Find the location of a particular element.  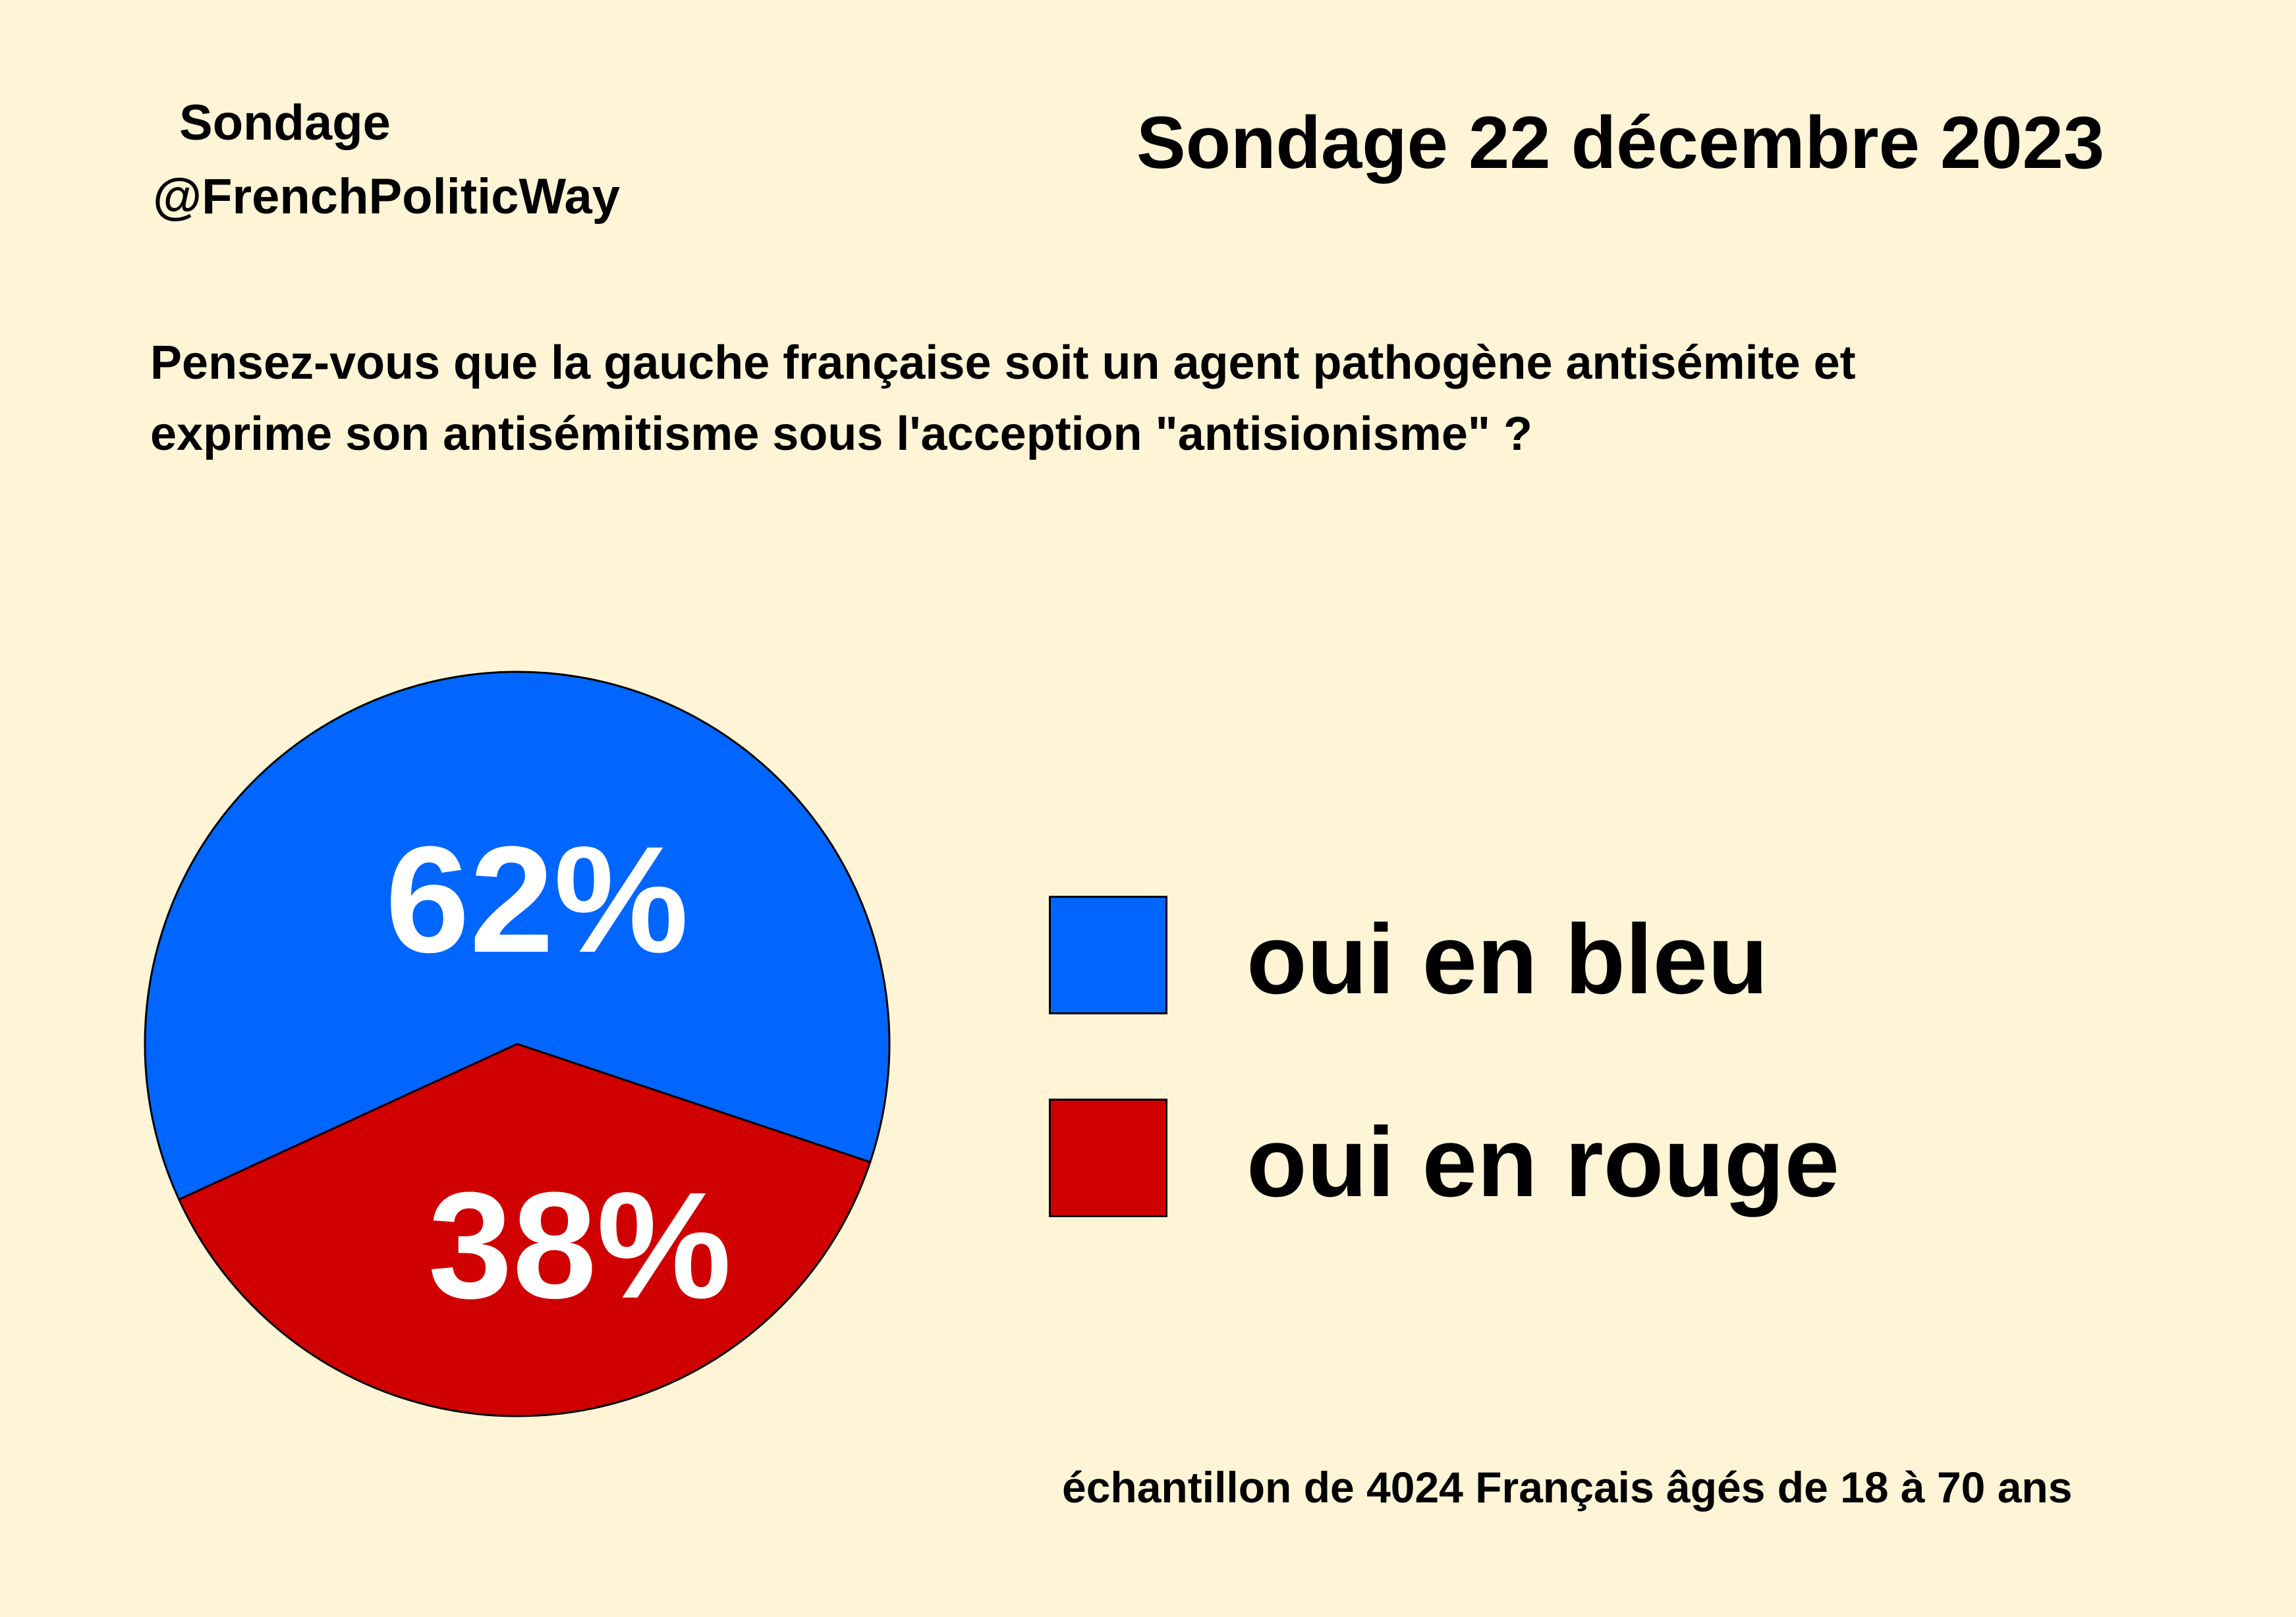

page-title: Sondage 22 décembre 2023 is located at coordinates (1620, 142).